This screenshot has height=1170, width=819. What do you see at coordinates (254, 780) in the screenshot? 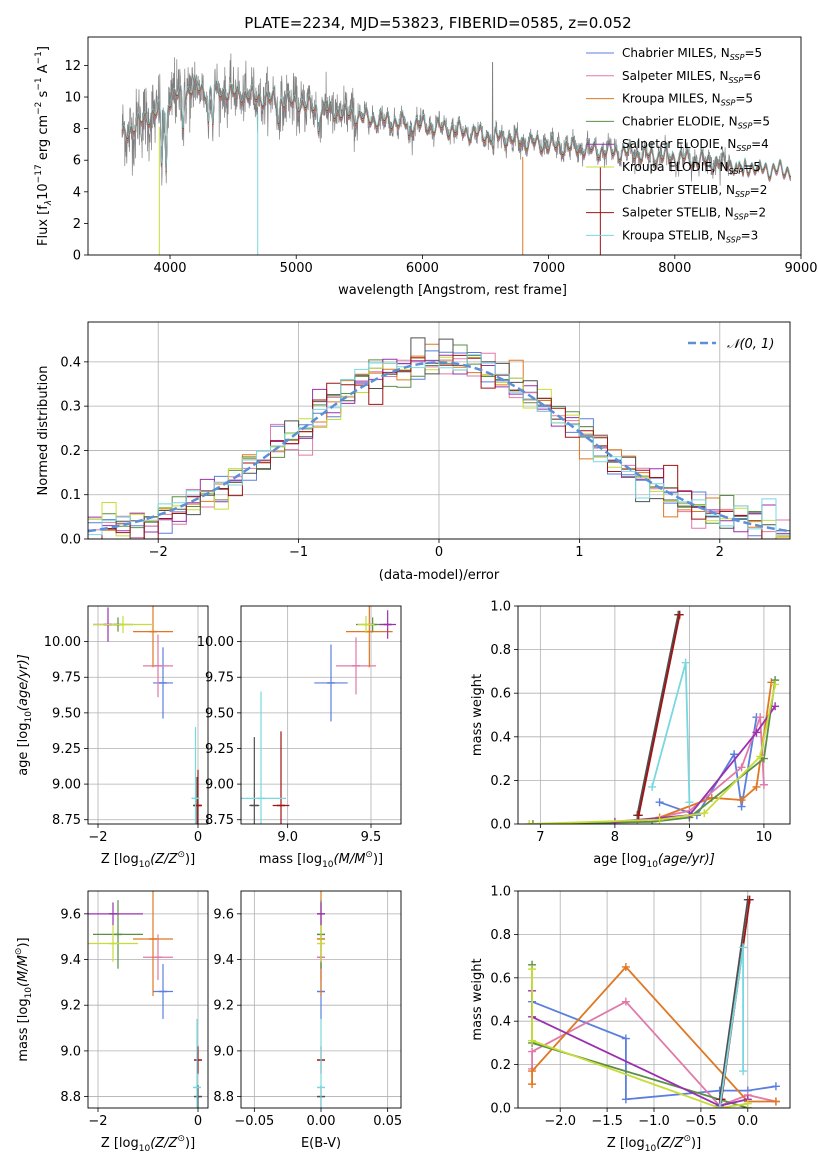
I see `point-chabrier-stelib` at bounding box center [254, 780].